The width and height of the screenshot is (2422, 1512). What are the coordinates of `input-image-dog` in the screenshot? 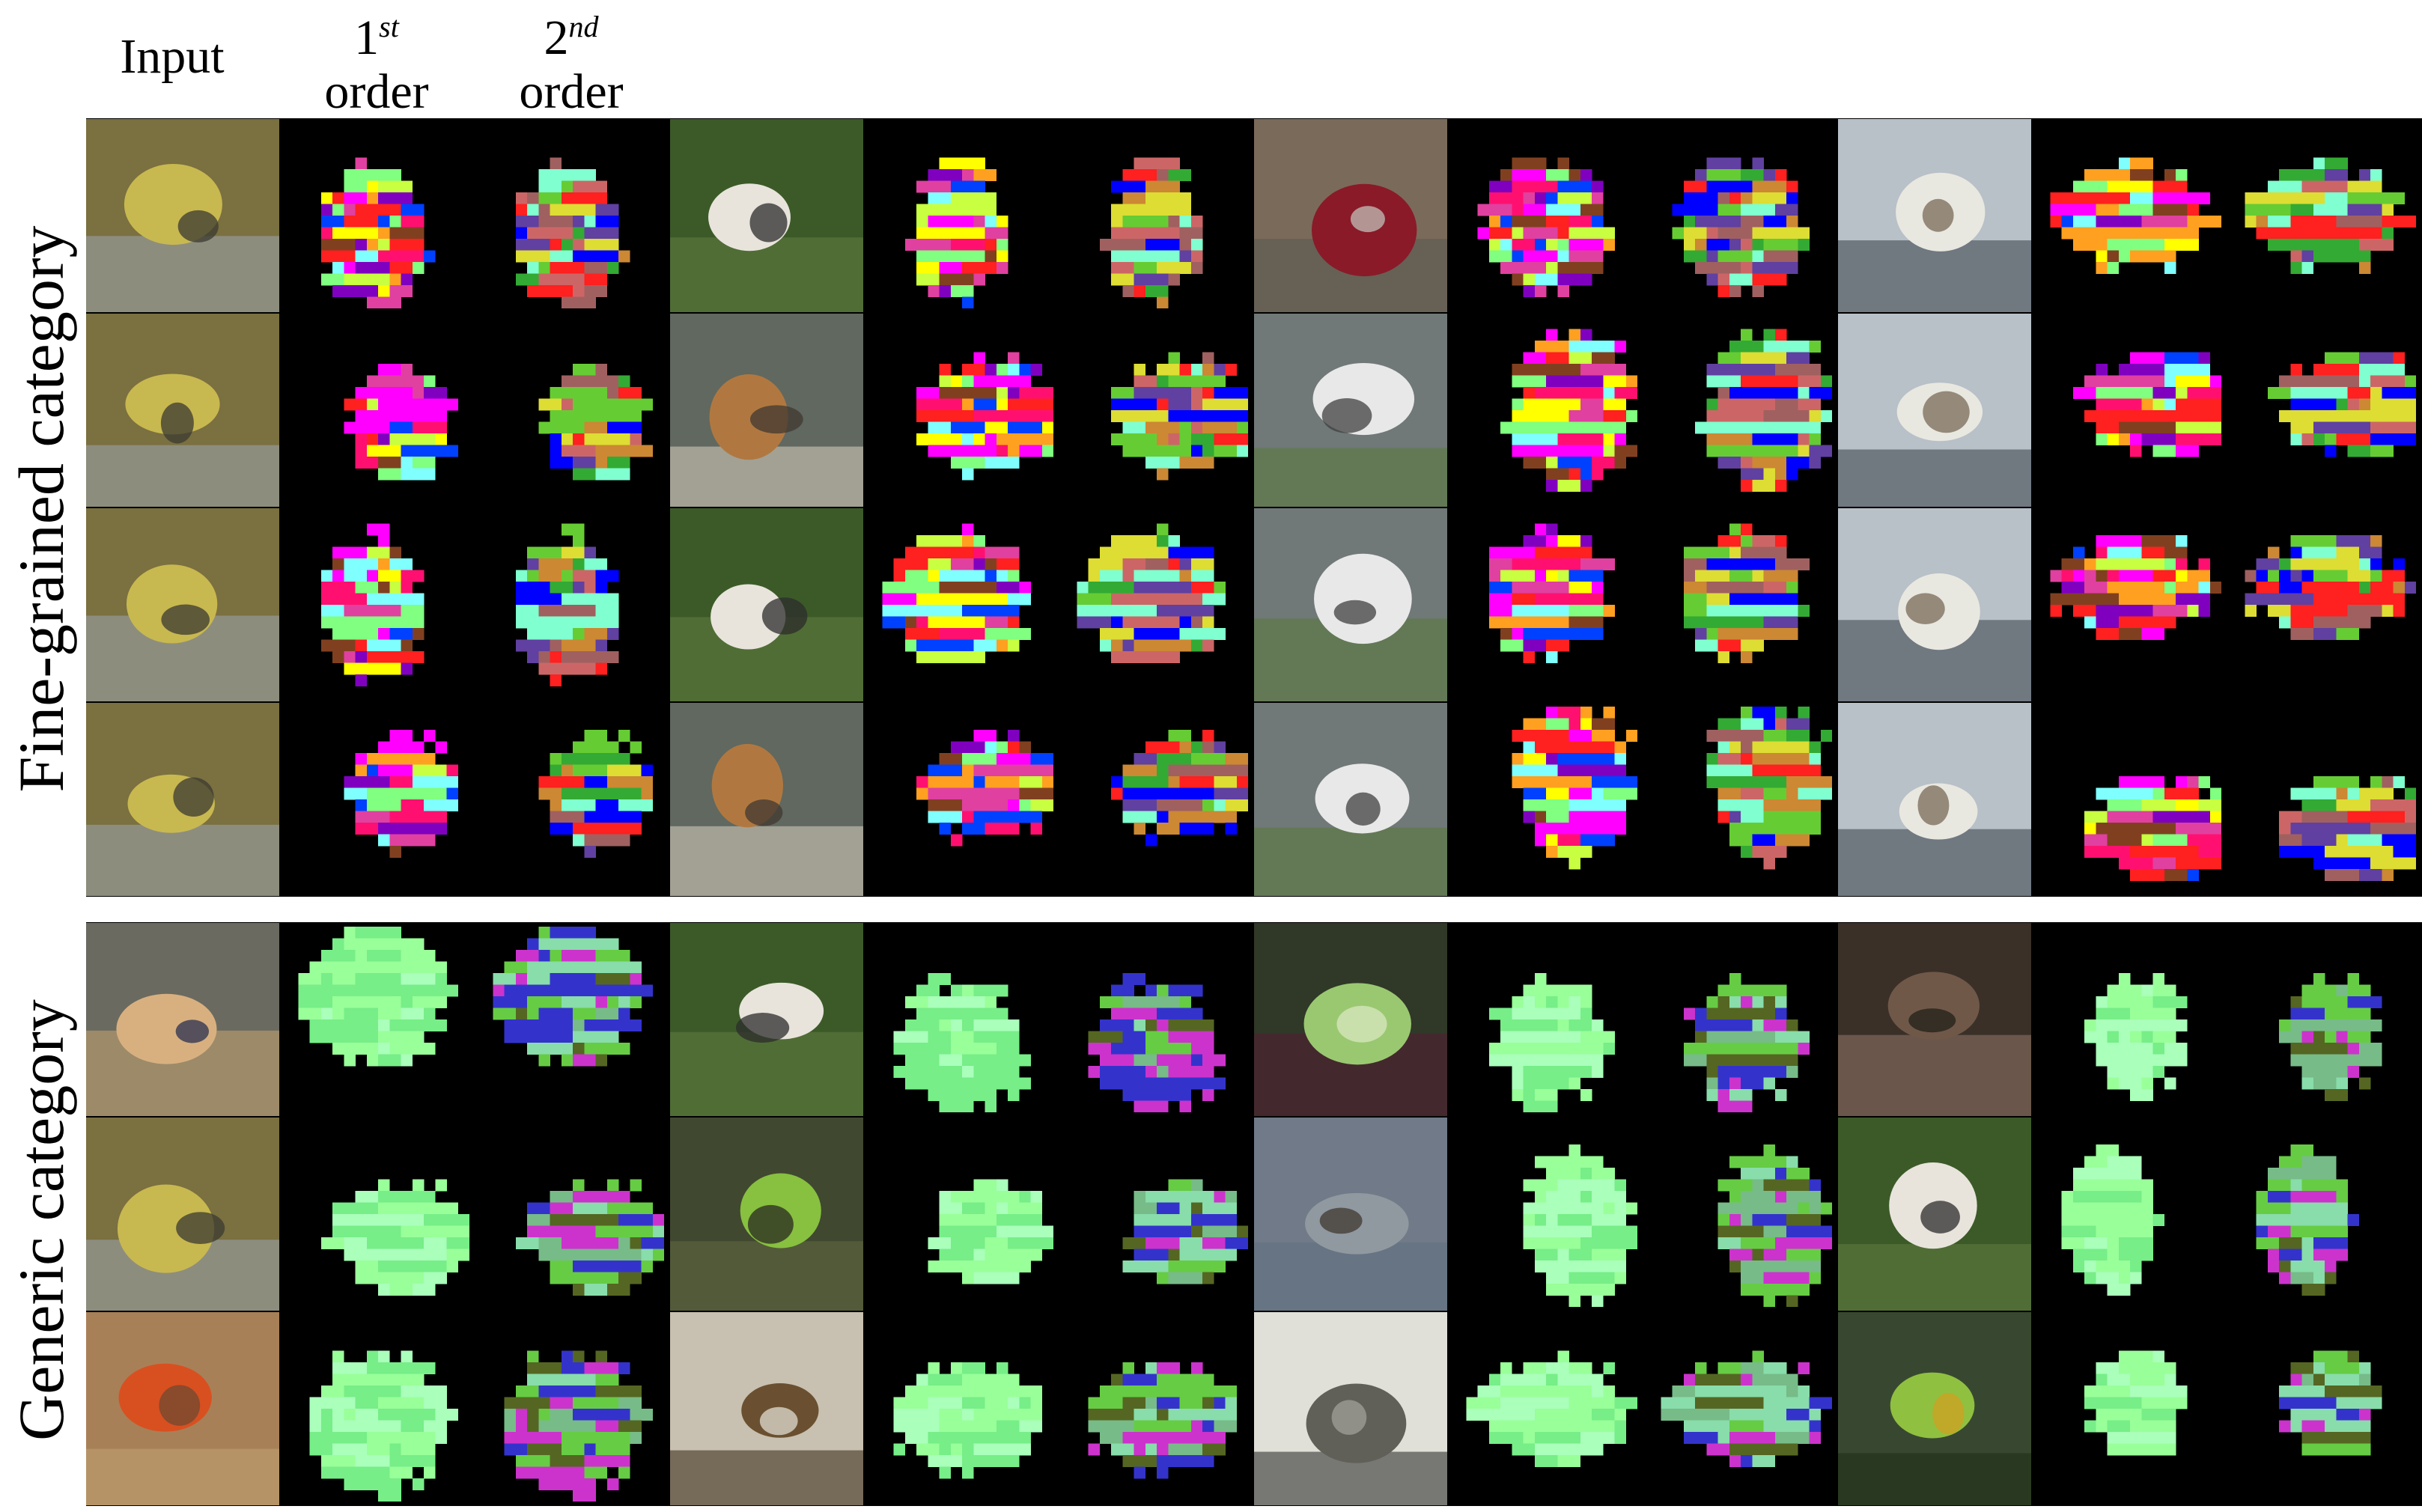 It's located at (766, 216).